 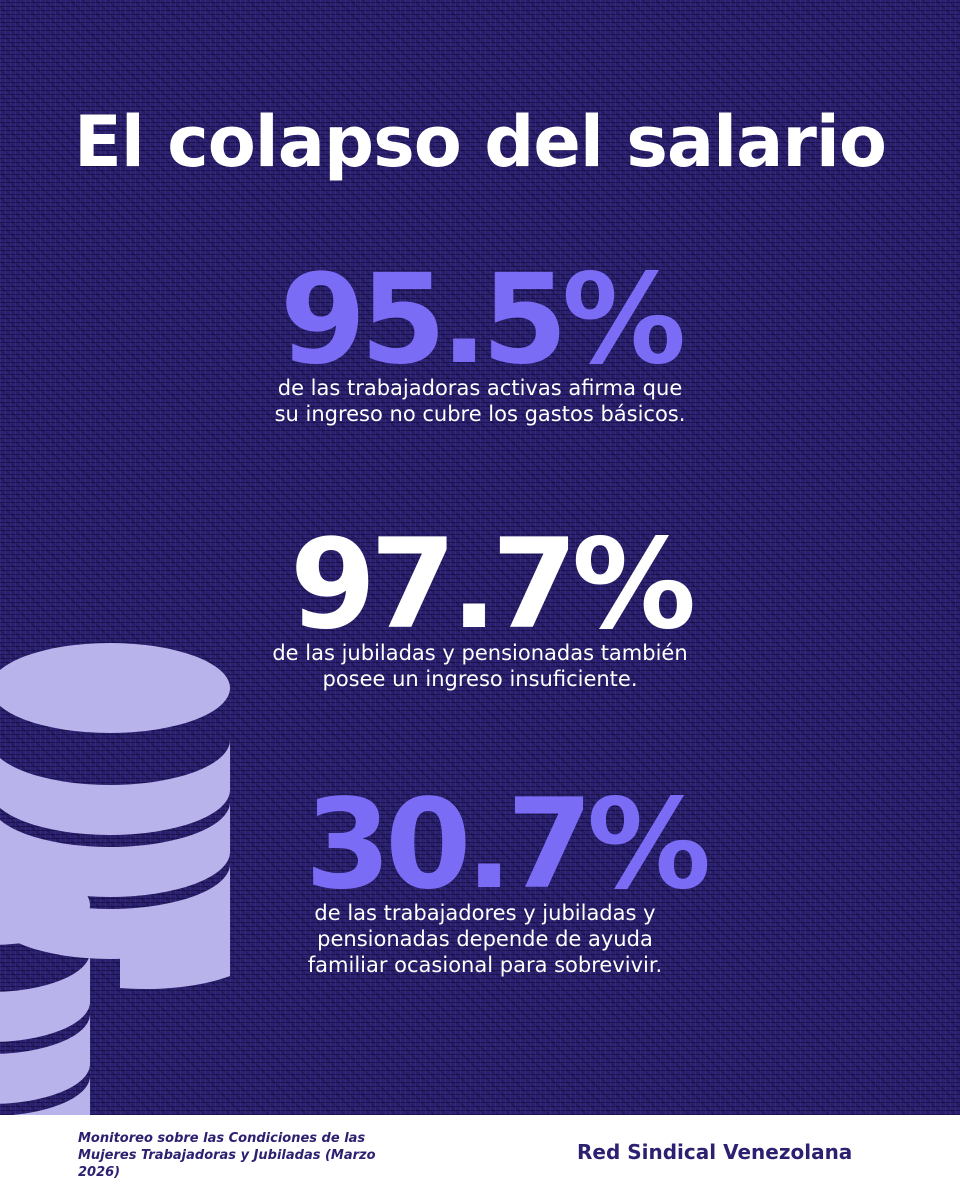 I want to click on coin-stack-icon, so click(x=115, y=879).